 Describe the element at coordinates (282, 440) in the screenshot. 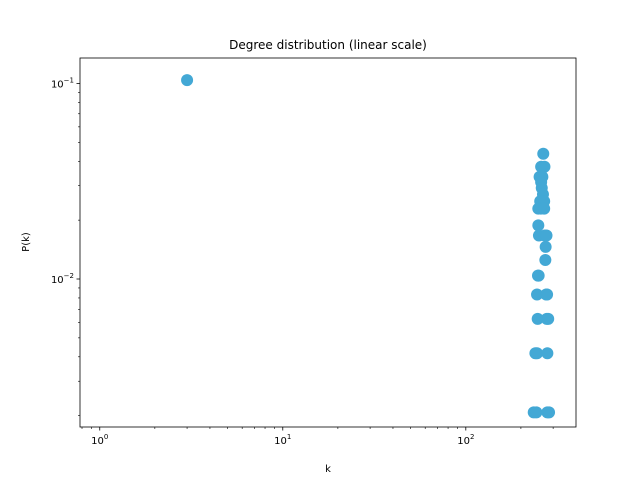

I see `x-tick-label: 10¹` at that location.